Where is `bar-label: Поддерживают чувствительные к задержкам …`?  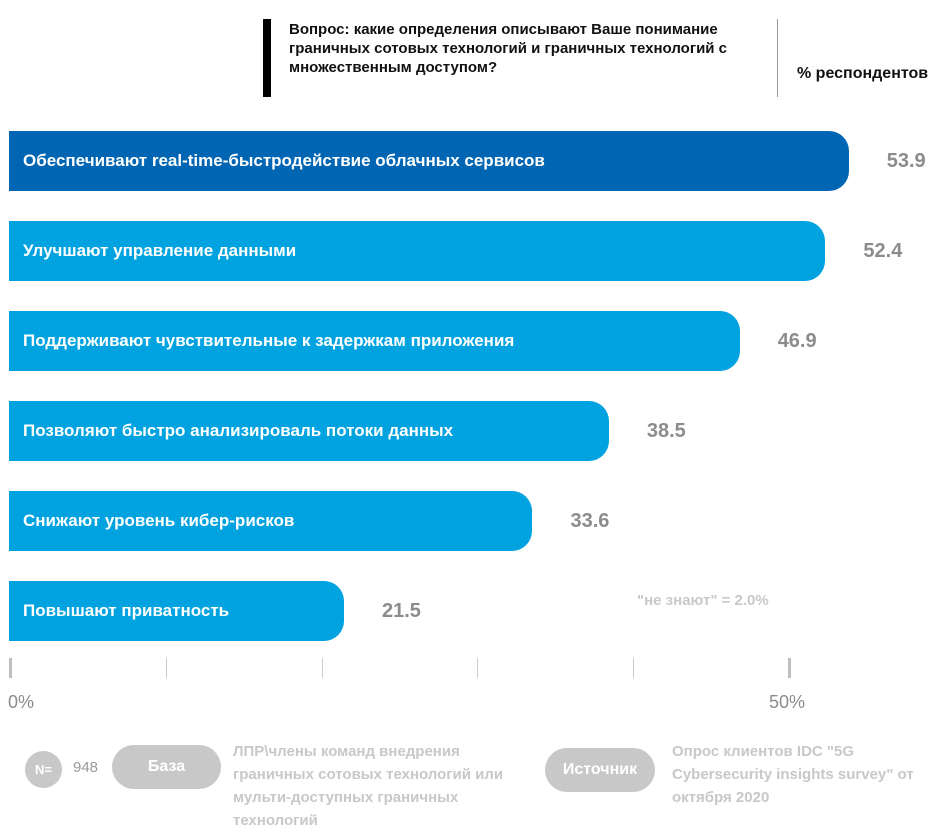 bar-label: Поддерживают чувствительные к задержкам … is located at coordinates (269, 340).